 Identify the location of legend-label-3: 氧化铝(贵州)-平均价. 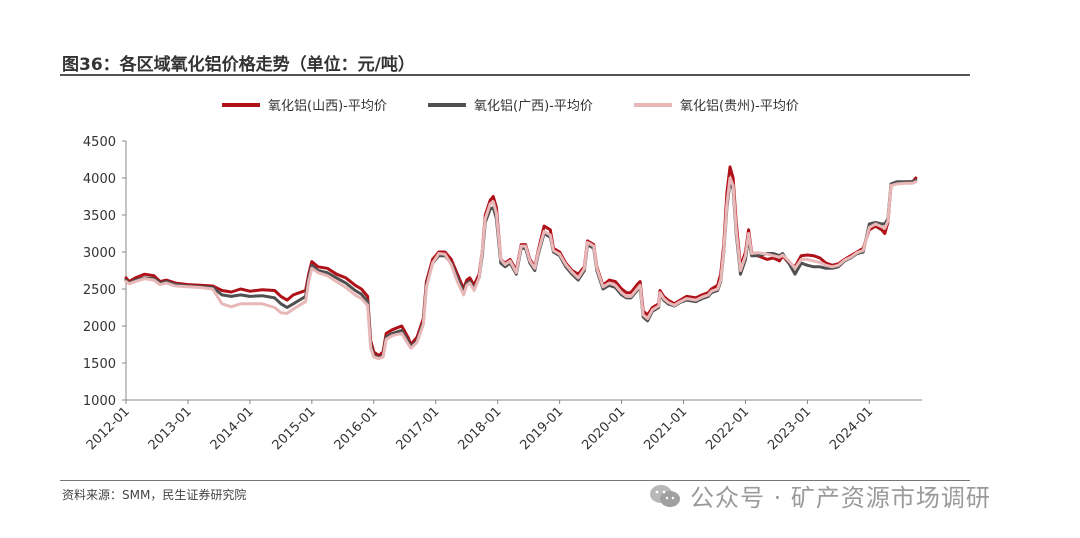
(739, 106).